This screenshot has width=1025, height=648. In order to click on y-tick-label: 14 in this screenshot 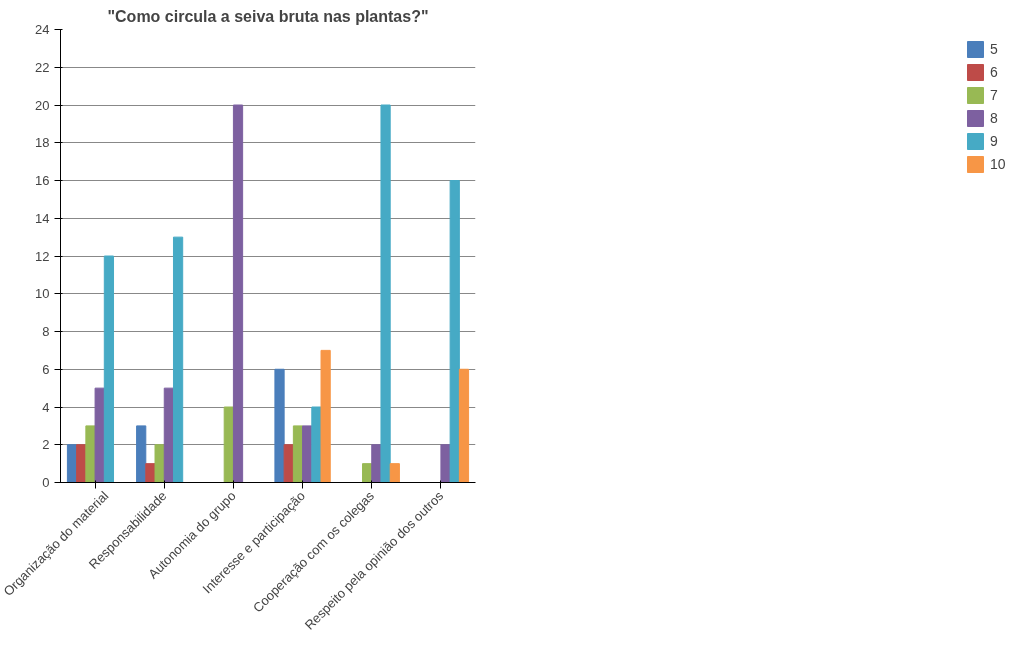, I will do `click(42, 218)`.